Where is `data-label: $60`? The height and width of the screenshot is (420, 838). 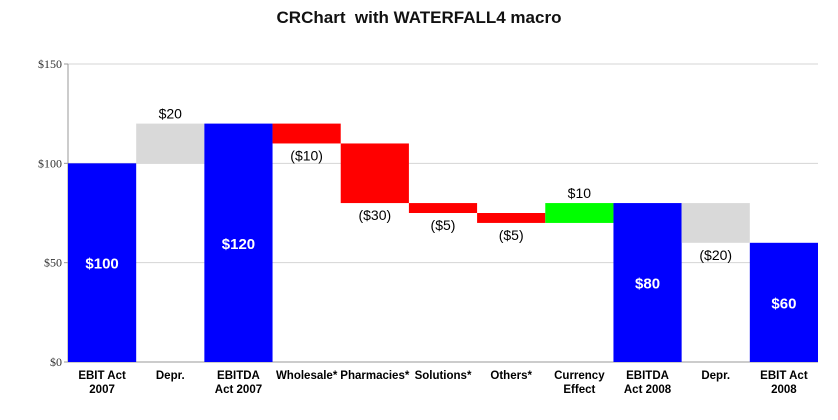
data-label: $60 is located at coordinates (783, 303).